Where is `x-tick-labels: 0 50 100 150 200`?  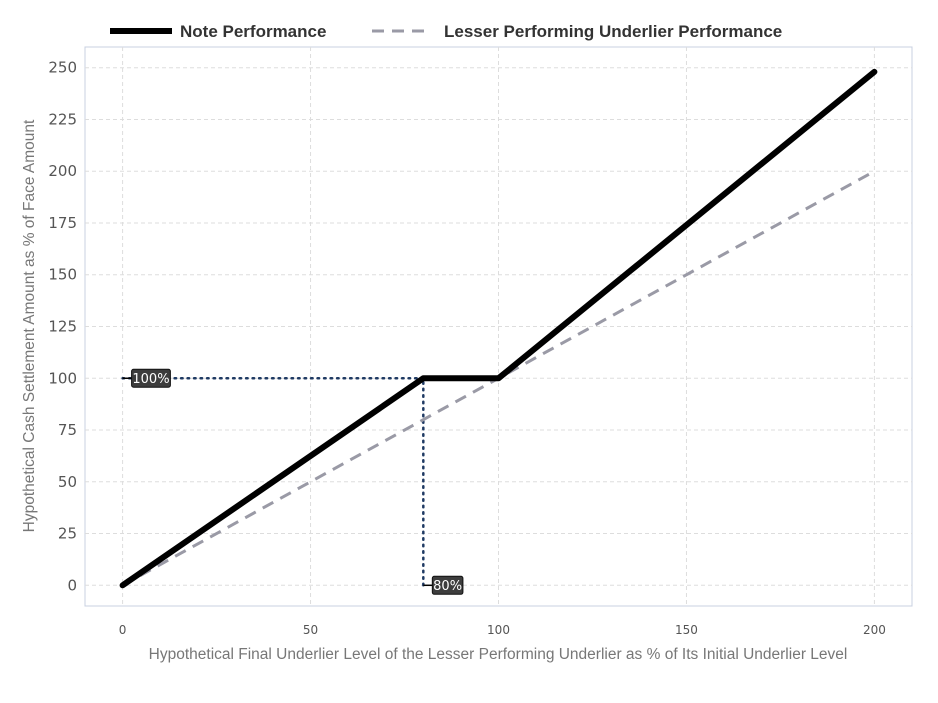 x-tick-labels: 0 50 100 150 200 is located at coordinates (502, 630).